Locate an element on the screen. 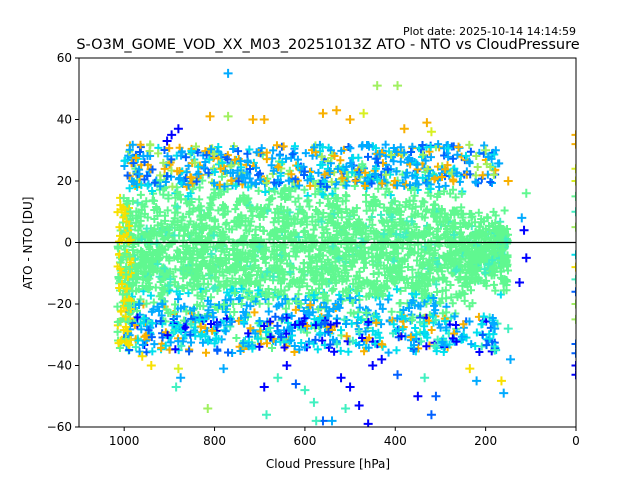 The height and width of the screenshot is (480, 640). y-tick-label: −40 is located at coordinates (59, 366).